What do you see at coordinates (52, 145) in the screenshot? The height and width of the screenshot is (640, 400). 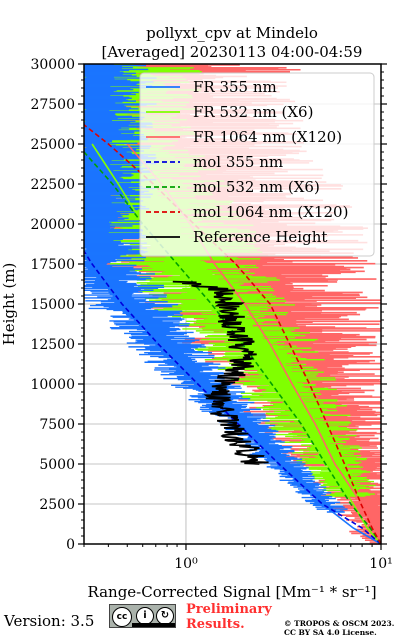 I see `y-tick-label-10: 25000` at bounding box center [52, 145].